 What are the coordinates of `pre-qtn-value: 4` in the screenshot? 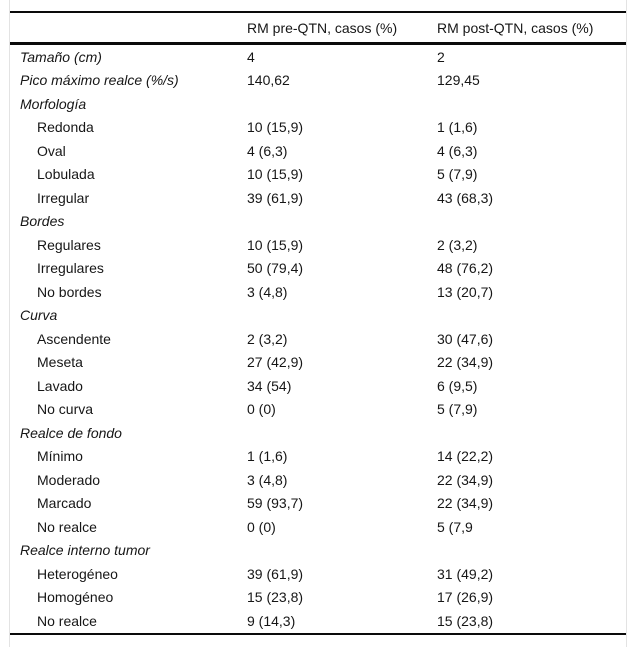 It's located at (251, 56).